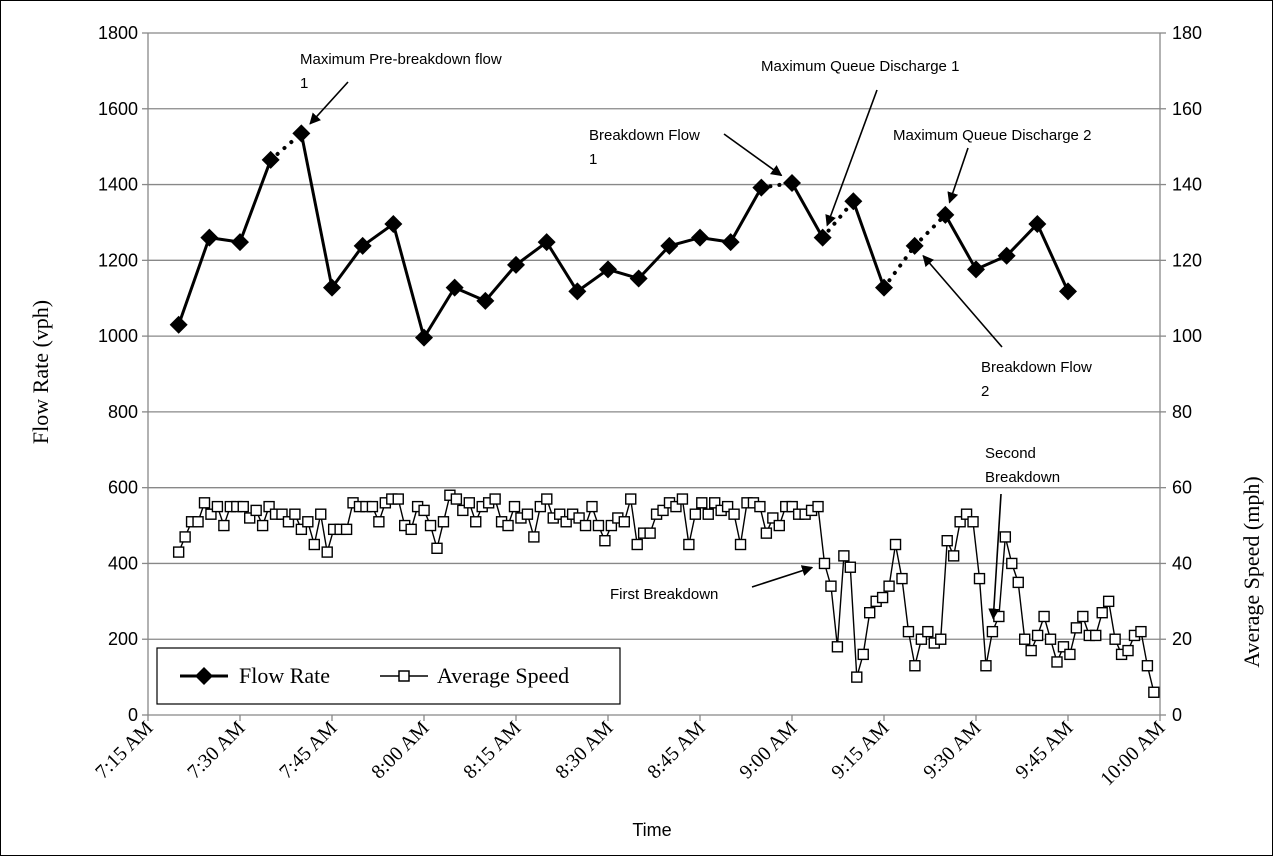 The height and width of the screenshot is (856, 1273). What do you see at coordinates (1182, 563) in the screenshot?
I see `y2-tick-label-40: 40` at bounding box center [1182, 563].